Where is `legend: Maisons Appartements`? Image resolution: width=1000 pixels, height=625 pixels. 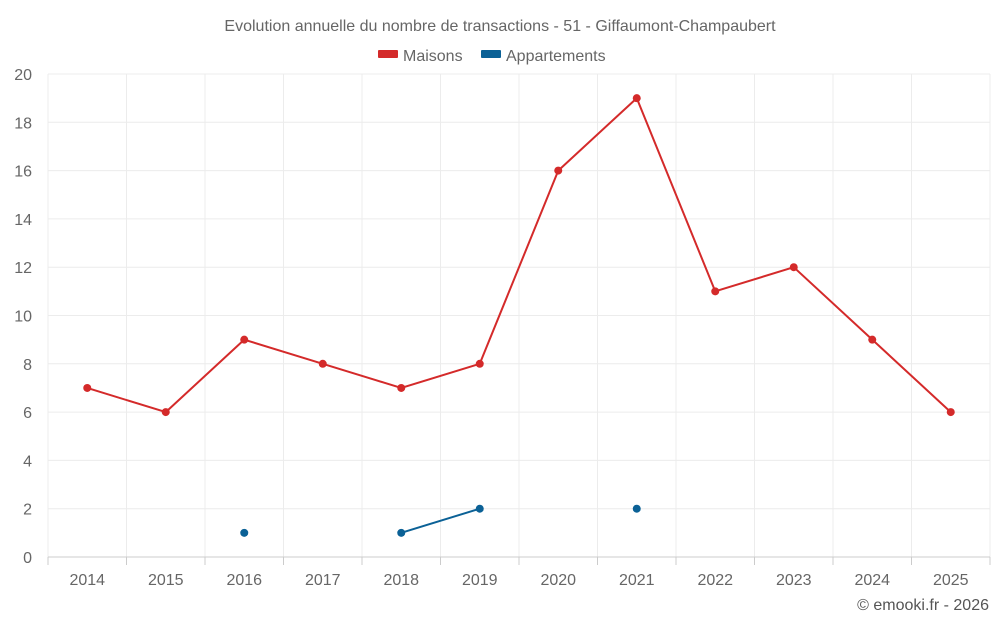 legend: Maisons Appartements is located at coordinates (492, 56).